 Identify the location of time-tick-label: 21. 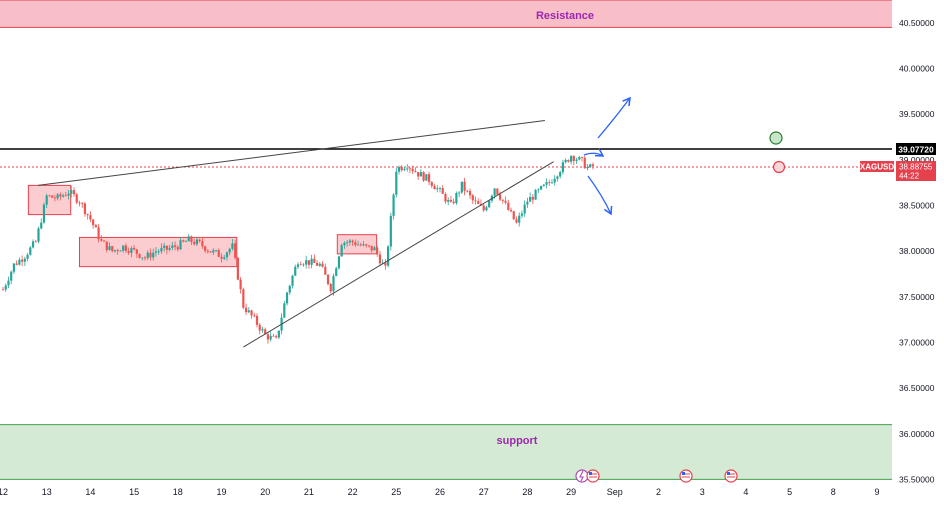
(309, 492).